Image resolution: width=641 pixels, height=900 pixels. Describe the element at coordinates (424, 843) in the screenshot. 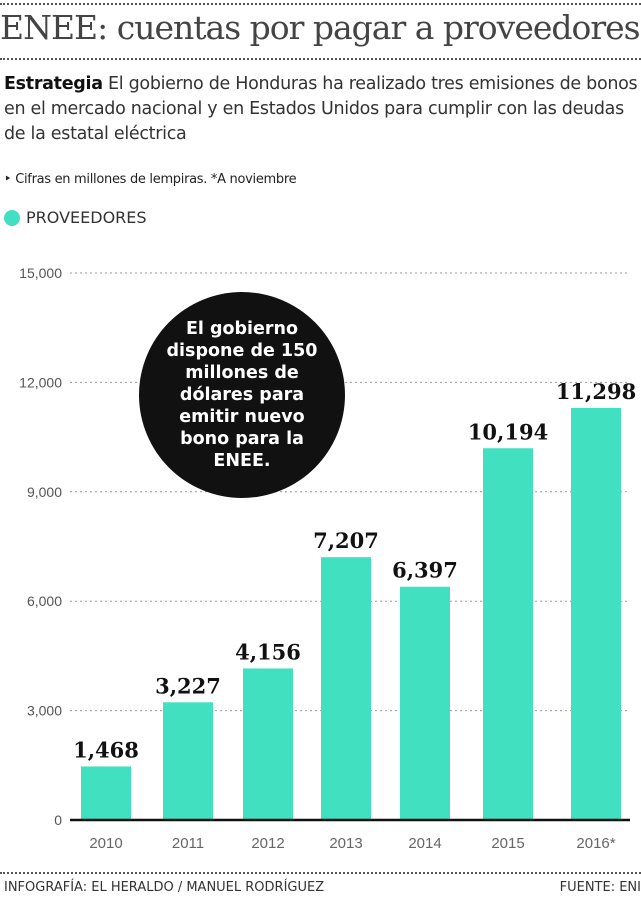

I see `x-tick-label: 2014` at that location.